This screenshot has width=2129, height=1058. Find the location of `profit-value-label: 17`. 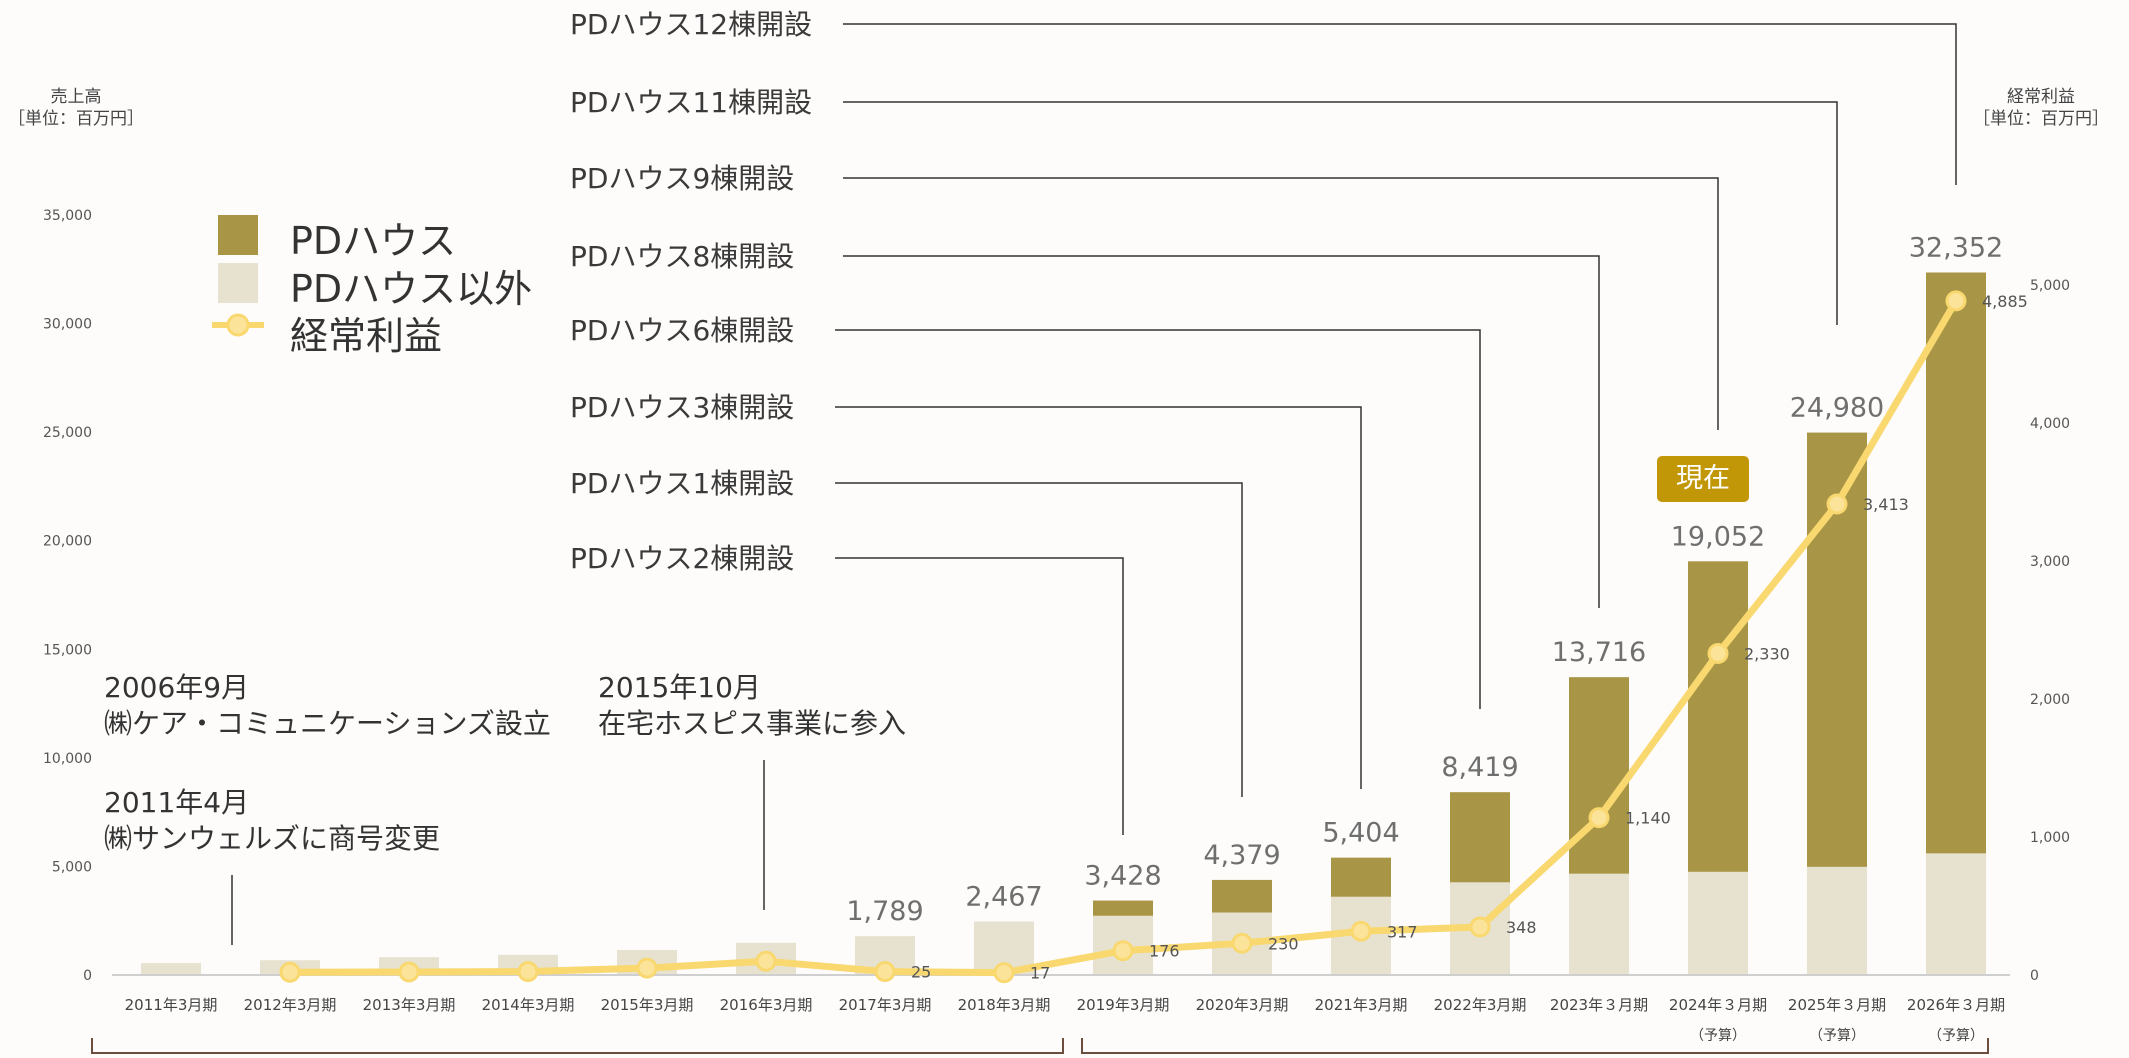

profit-value-label: 17 is located at coordinates (1040, 973).